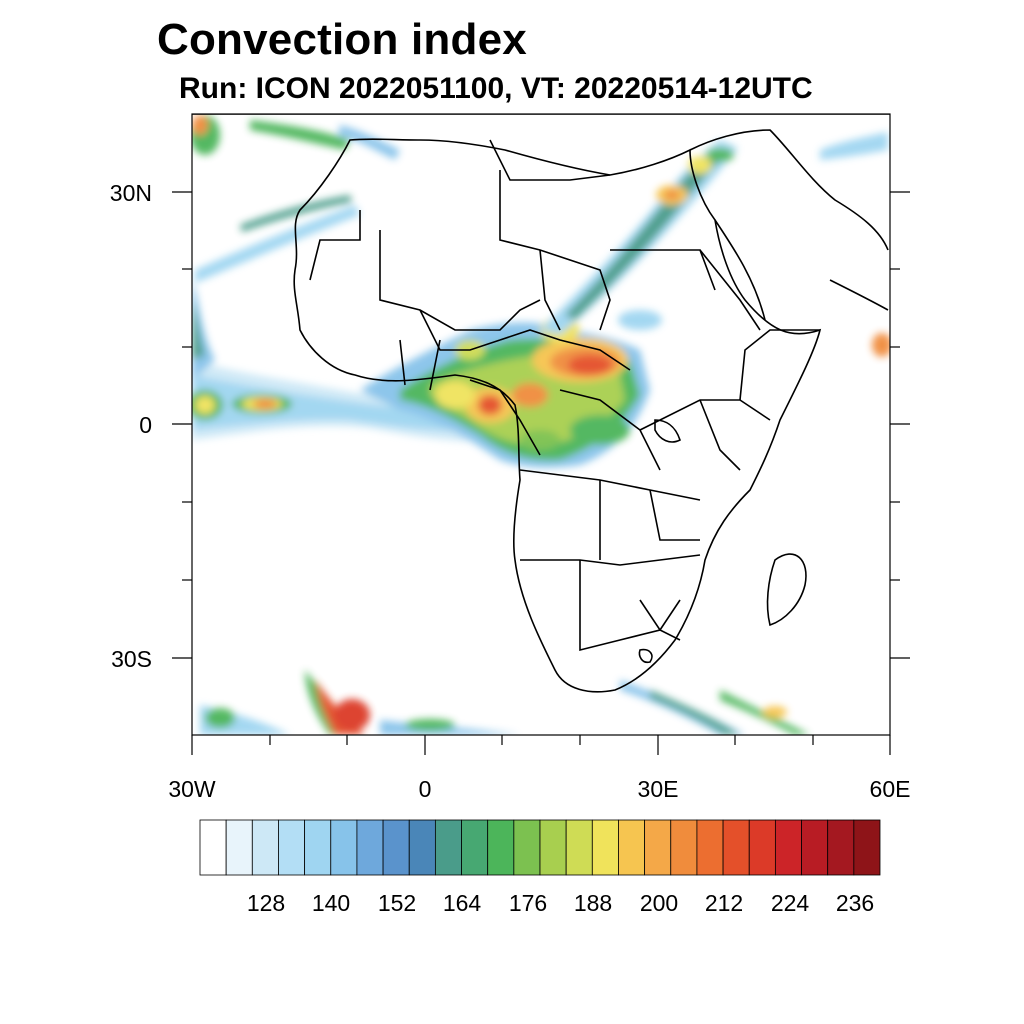  I want to click on lon-label-0: 0, so click(425, 789).